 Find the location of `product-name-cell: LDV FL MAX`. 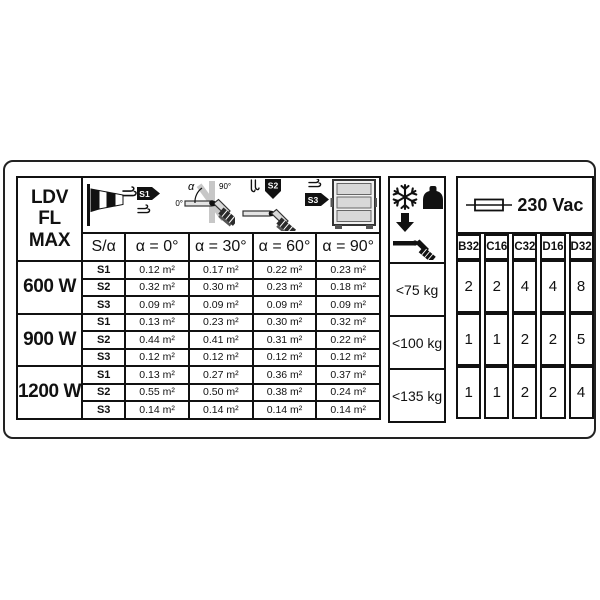

product-name-cell: LDV FL MAX is located at coordinates (49, 219).